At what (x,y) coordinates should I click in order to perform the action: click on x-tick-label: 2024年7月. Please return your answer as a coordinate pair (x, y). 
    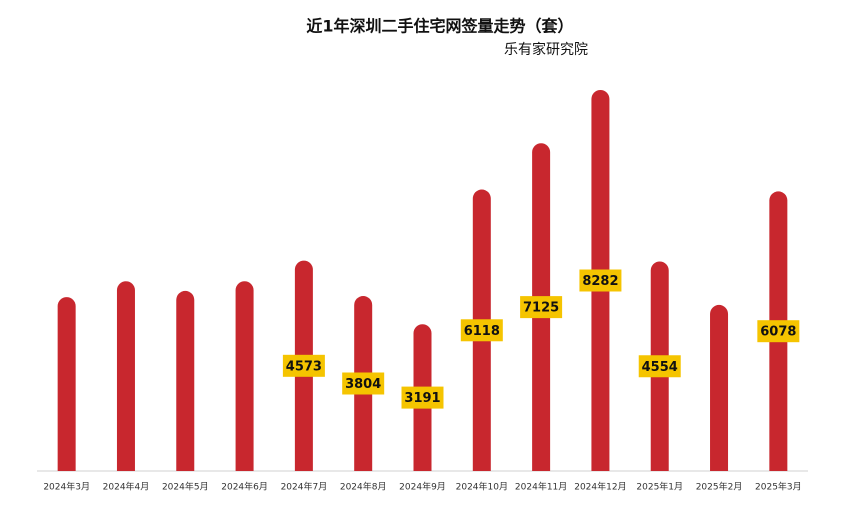
    Looking at the image, I should click on (304, 487).